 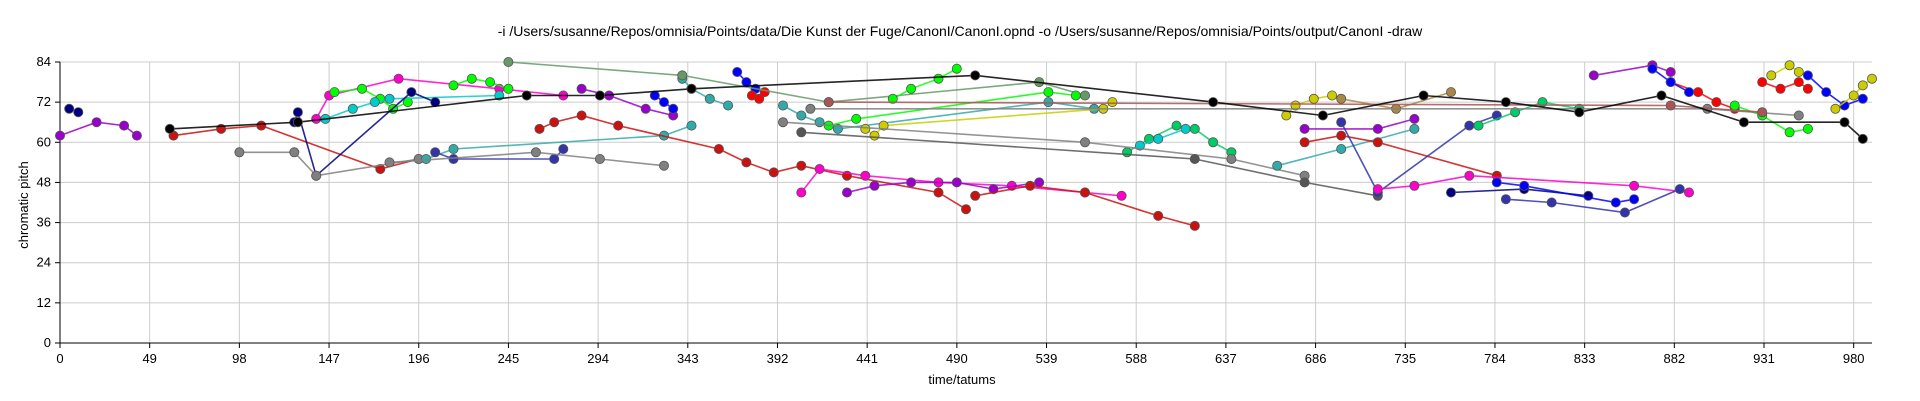 I want to click on x-tick-label: 931, so click(x=1764, y=358).